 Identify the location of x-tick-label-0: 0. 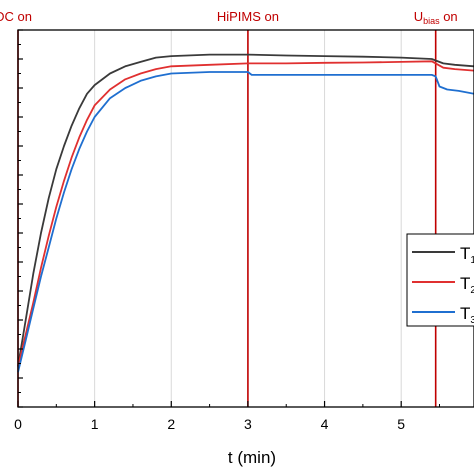
(18, 424).